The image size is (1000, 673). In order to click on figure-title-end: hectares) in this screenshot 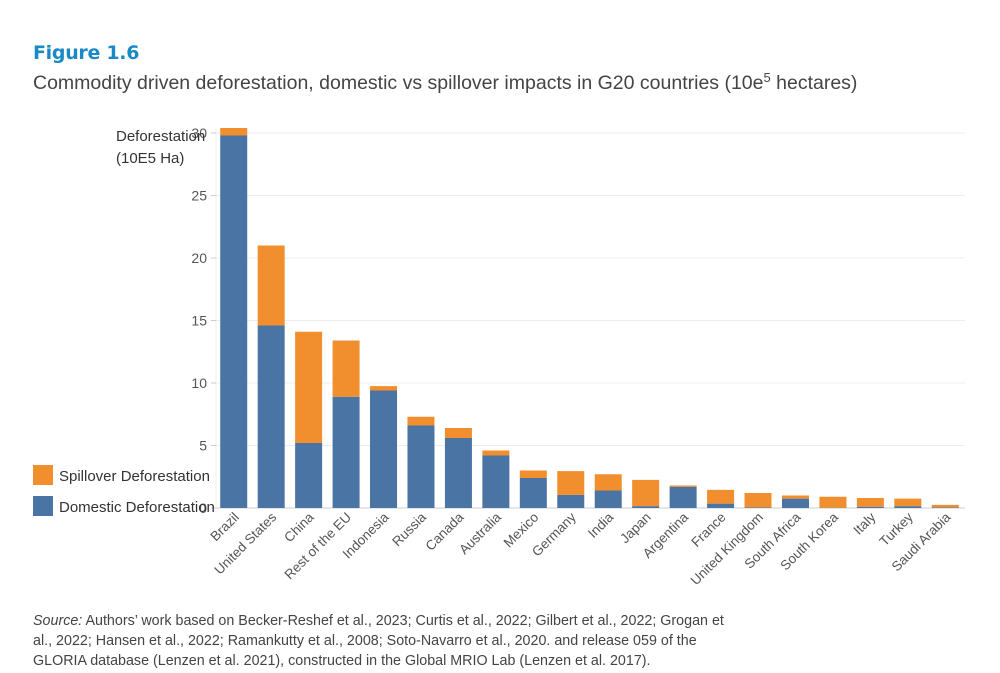, I will do `click(814, 83)`.